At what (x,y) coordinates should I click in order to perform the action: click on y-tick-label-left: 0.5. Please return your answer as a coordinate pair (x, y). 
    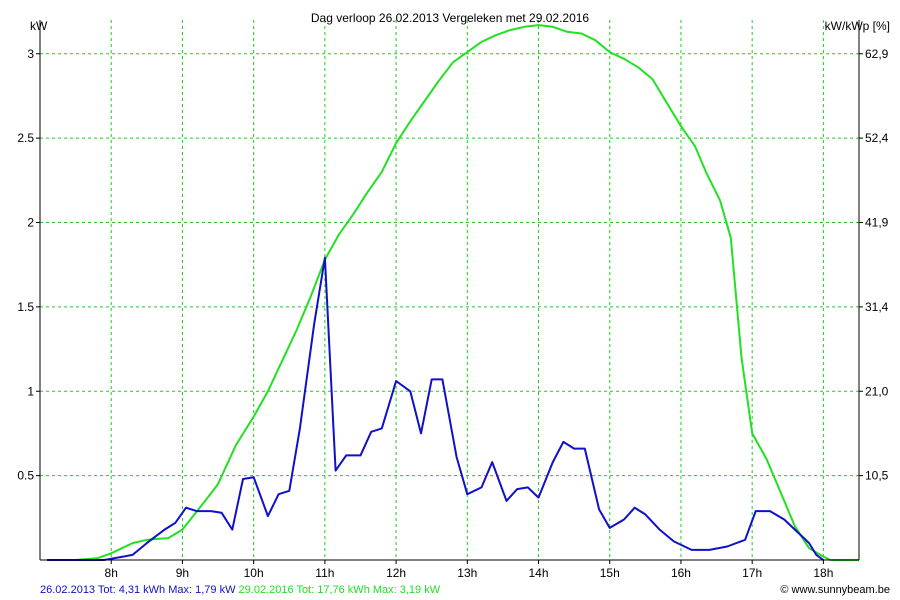
    Looking at the image, I should click on (25, 476).